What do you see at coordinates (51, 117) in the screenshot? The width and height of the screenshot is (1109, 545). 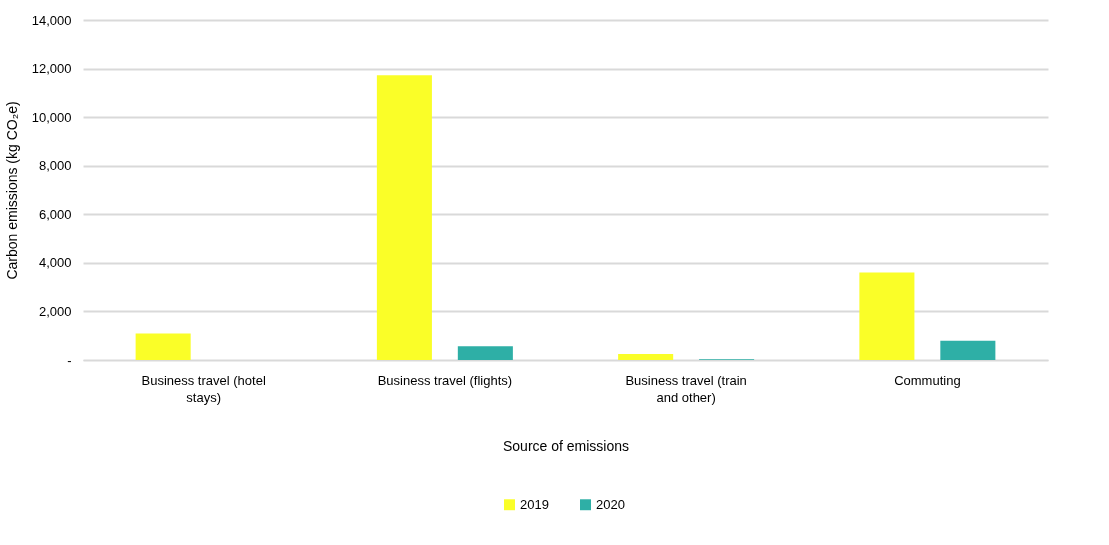 I see `y-tick-label: 10,000` at bounding box center [51, 117].